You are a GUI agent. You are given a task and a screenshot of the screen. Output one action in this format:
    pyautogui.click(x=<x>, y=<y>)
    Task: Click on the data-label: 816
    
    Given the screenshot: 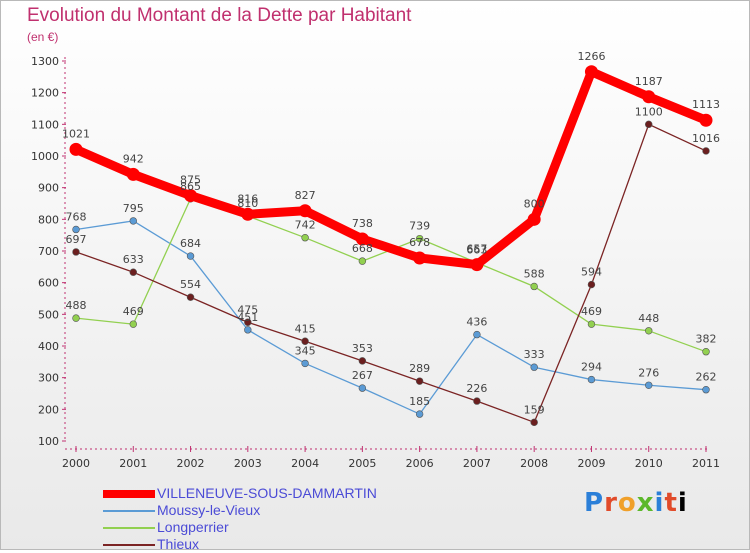 What is the action you would take?
    pyautogui.click(x=247, y=198)
    